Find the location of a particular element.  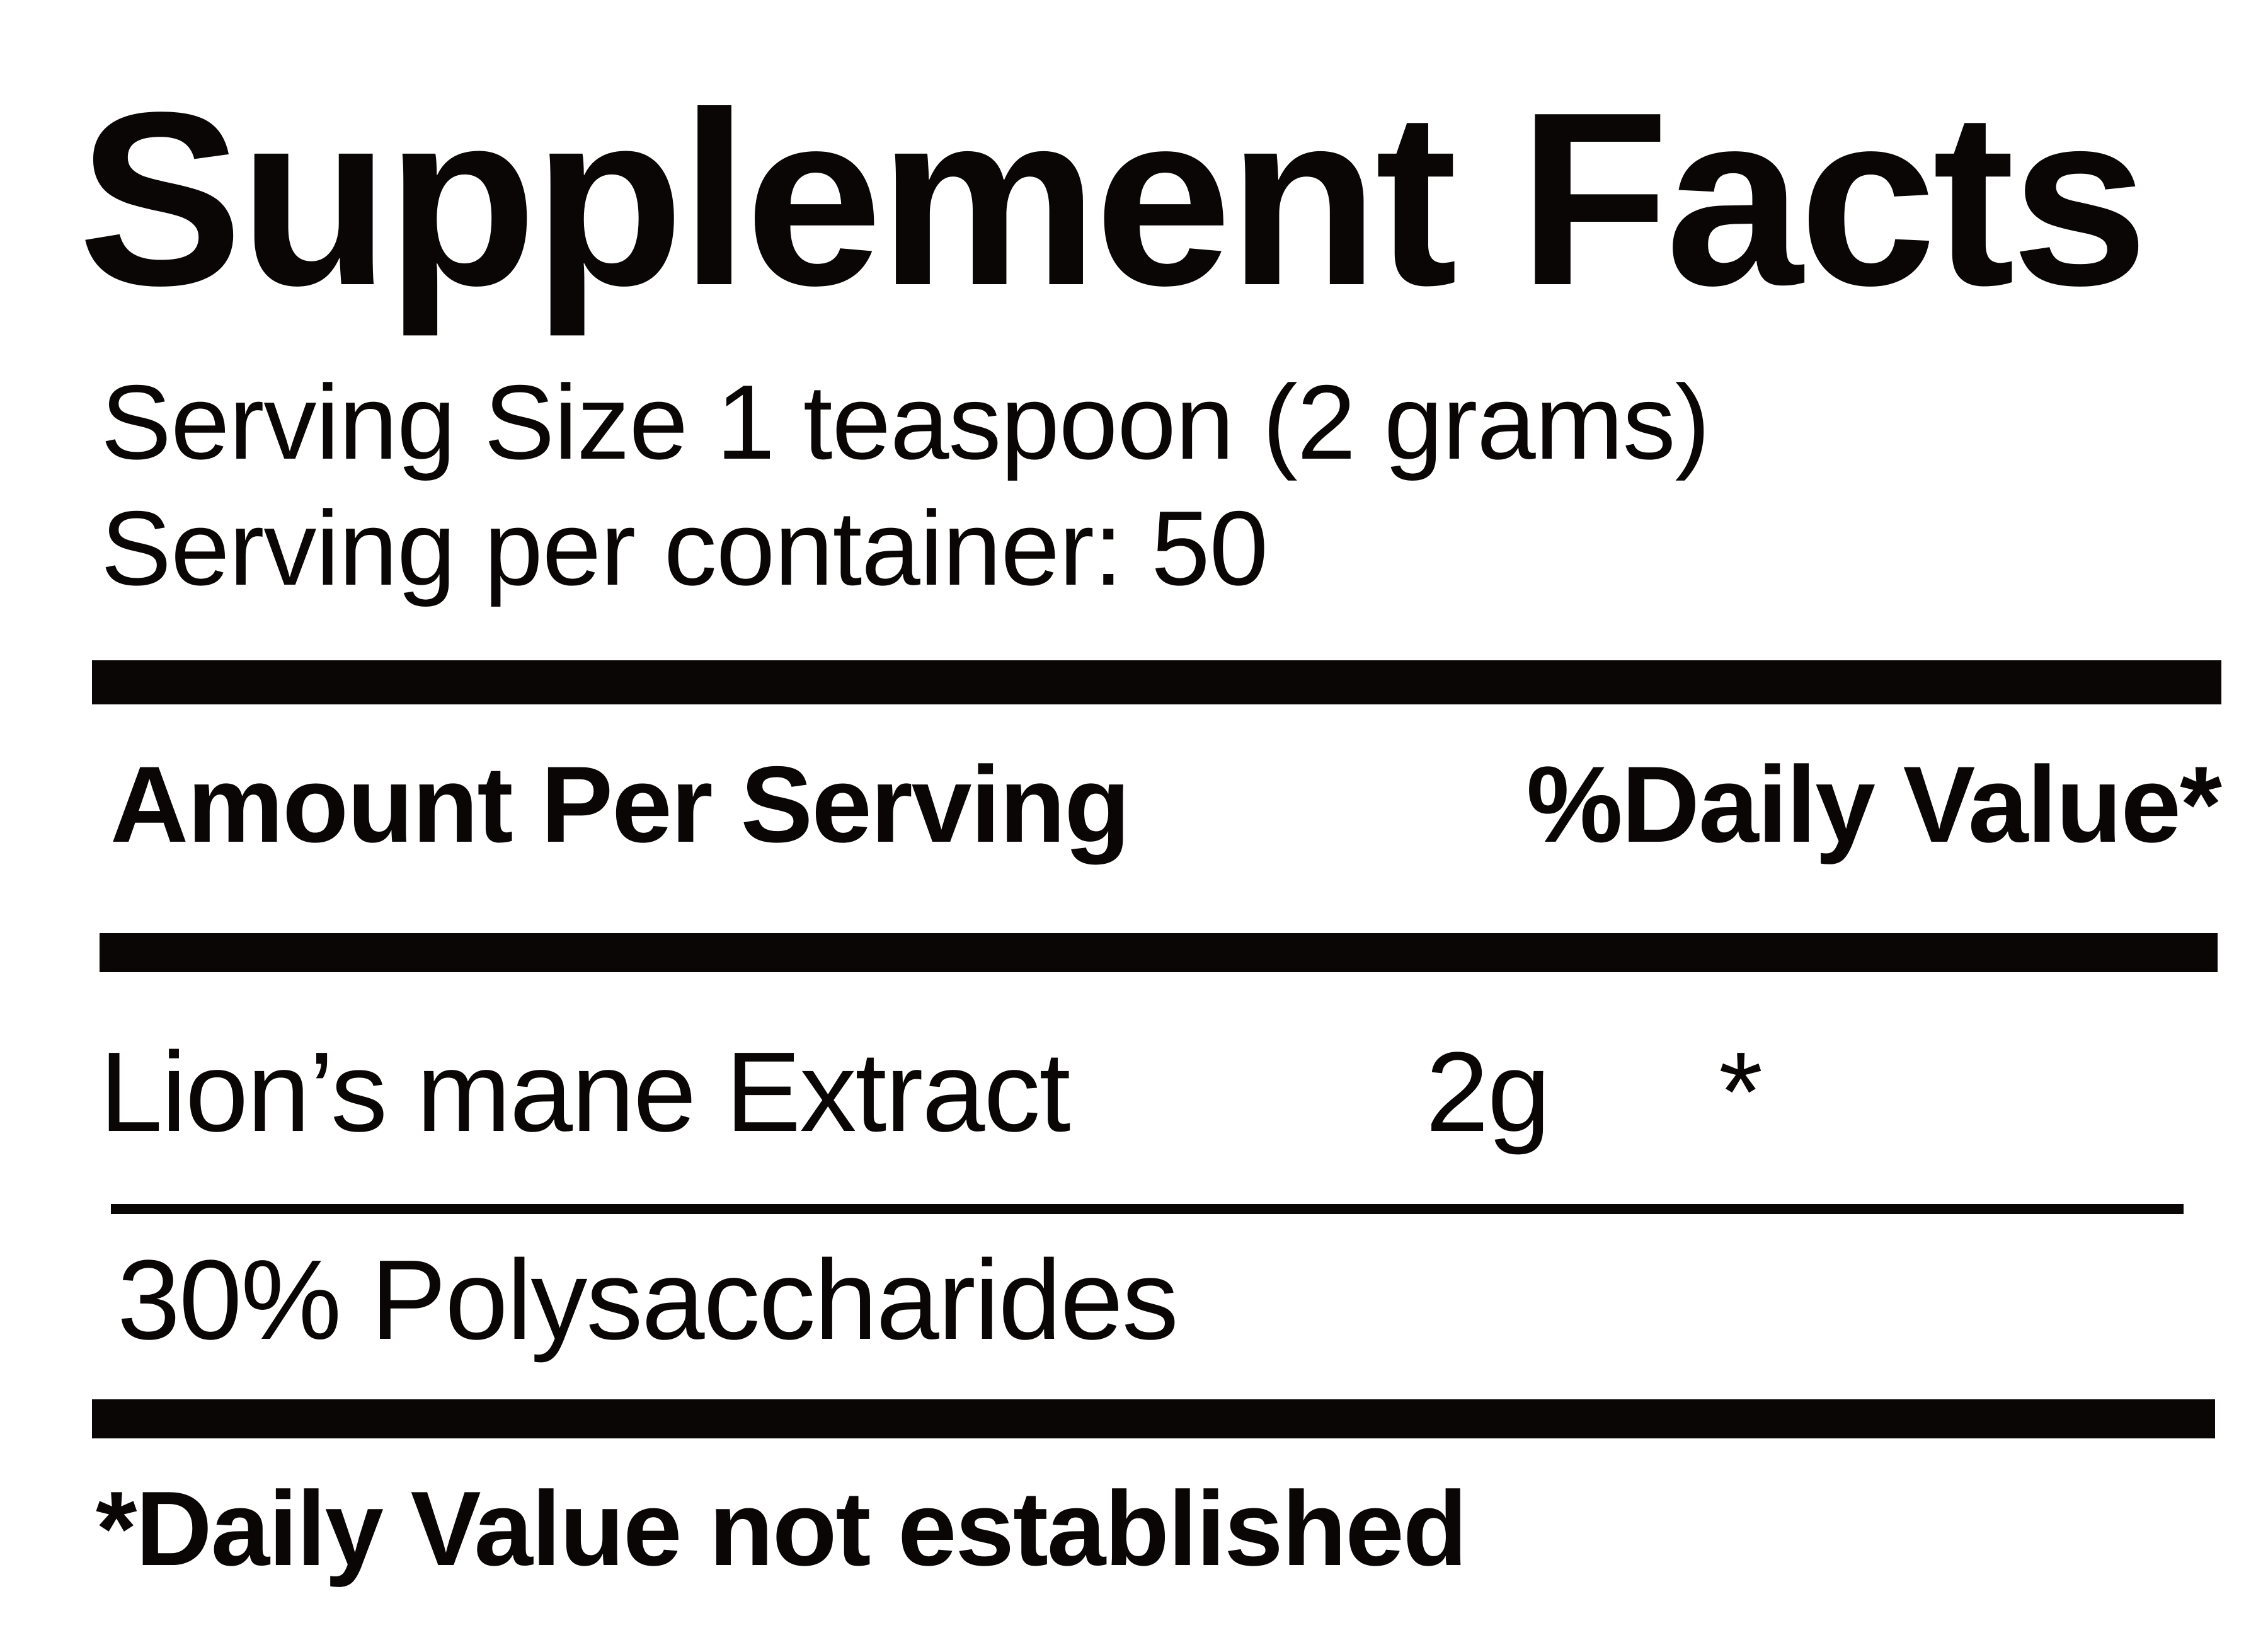

divider-thick-header is located at coordinates (1159, 952).